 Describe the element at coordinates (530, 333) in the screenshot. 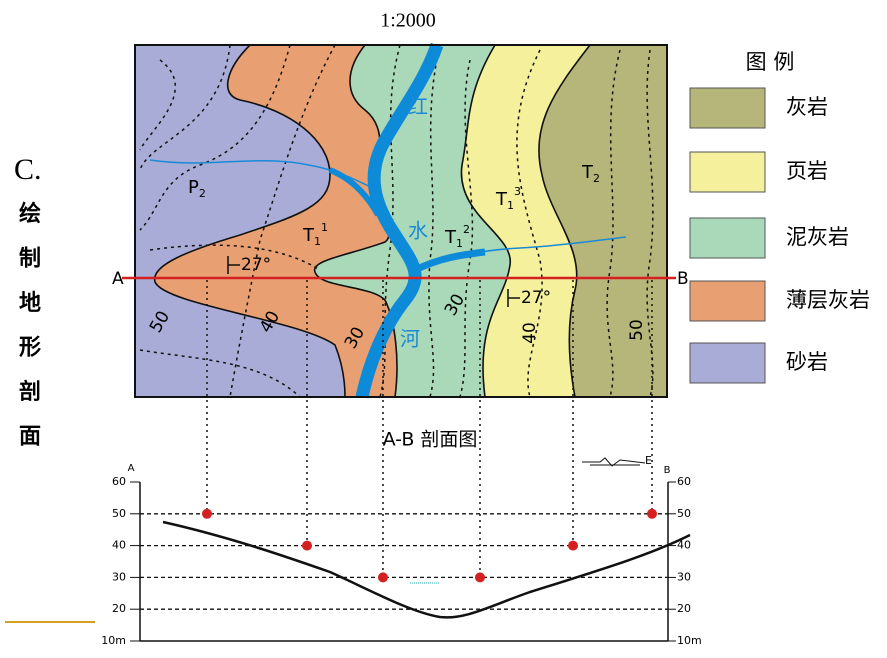

I see `contour-value: 40` at that location.